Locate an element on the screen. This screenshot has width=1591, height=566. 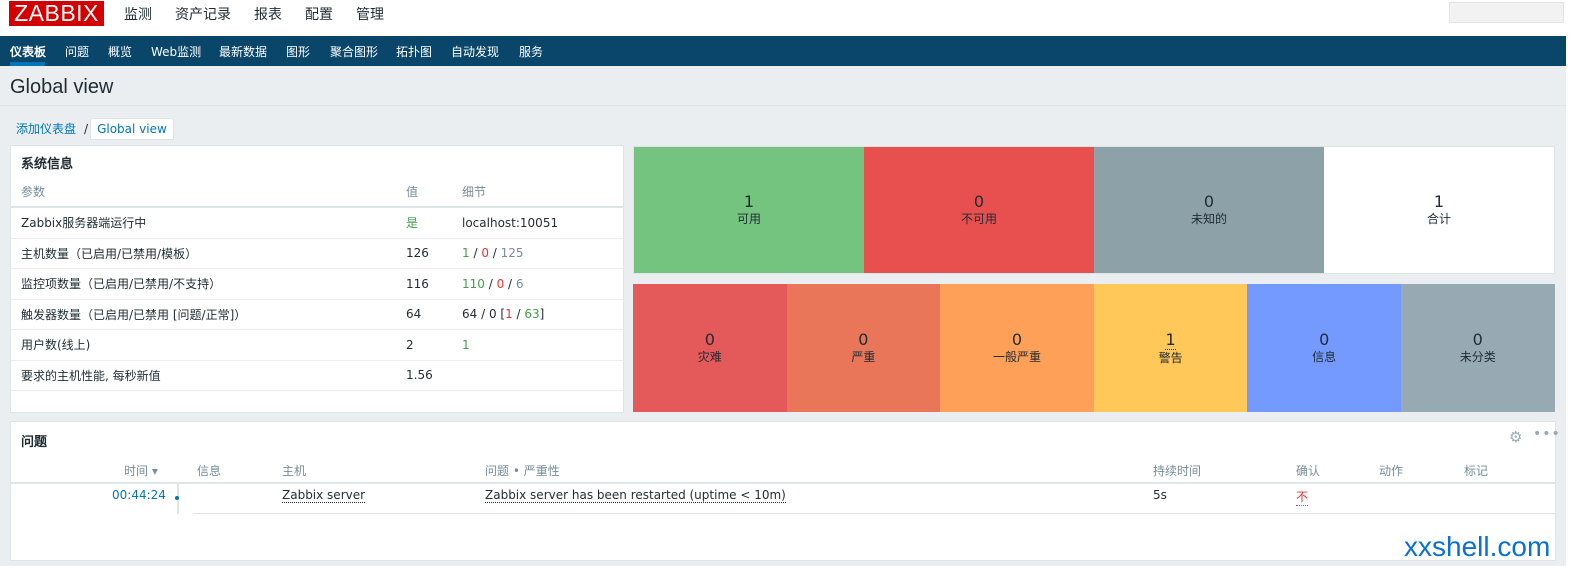
severity-label: 未分类 is located at coordinates (1477, 357).